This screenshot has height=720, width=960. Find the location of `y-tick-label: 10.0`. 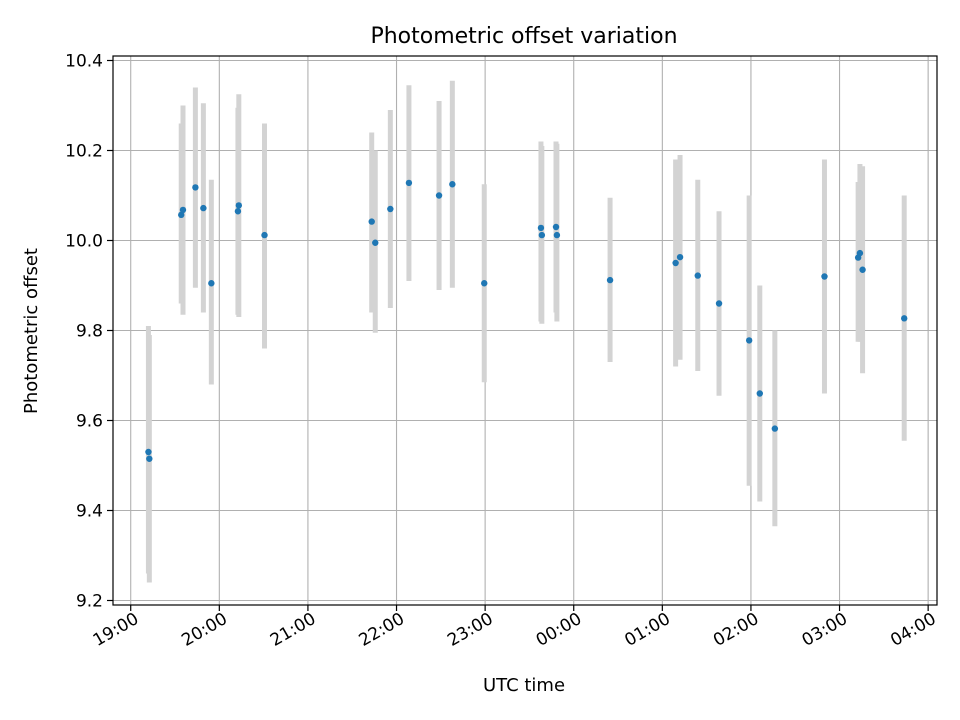

y-tick-label: 10.0 is located at coordinates (84, 242).